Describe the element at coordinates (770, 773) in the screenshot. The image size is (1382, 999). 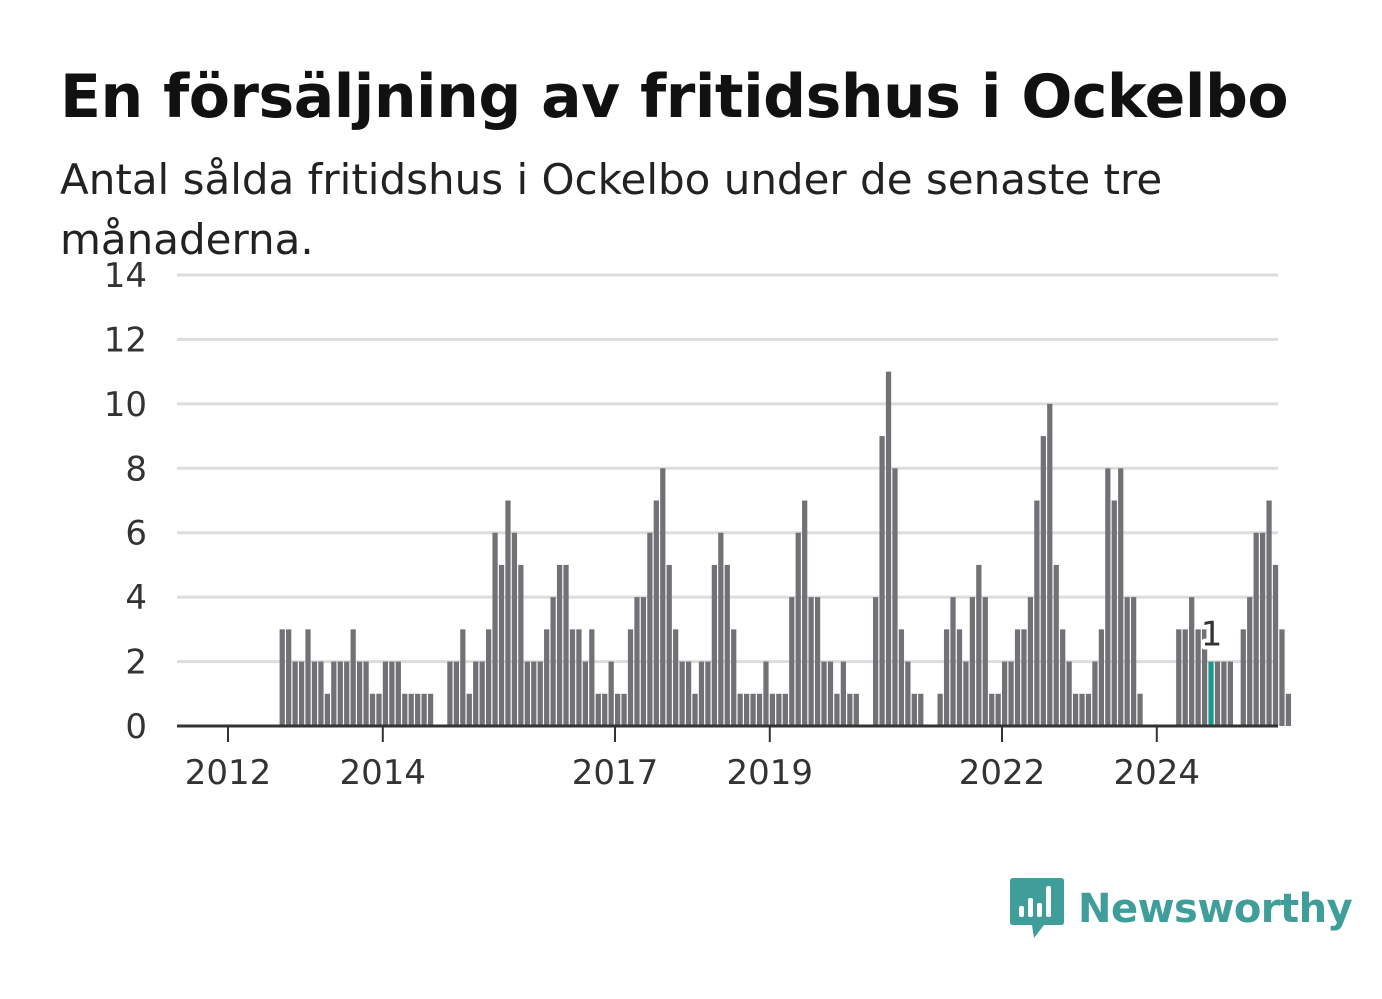
I see `x-tick-label: 2019` at that location.